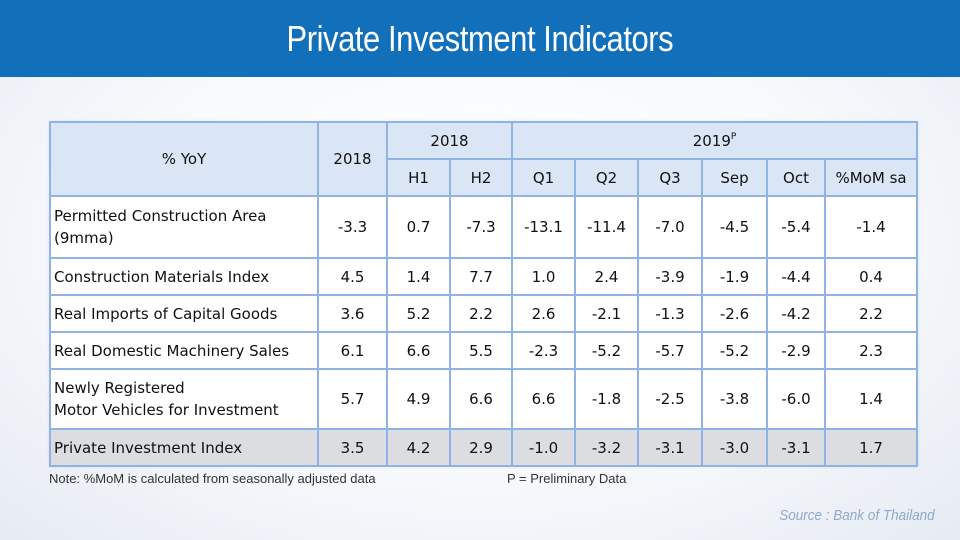 Image resolution: width=960 pixels, height=540 pixels. What do you see at coordinates (449, 140) in the screenshot?
I see `header-group-2018: 2018` at bounding box center [449, 140].